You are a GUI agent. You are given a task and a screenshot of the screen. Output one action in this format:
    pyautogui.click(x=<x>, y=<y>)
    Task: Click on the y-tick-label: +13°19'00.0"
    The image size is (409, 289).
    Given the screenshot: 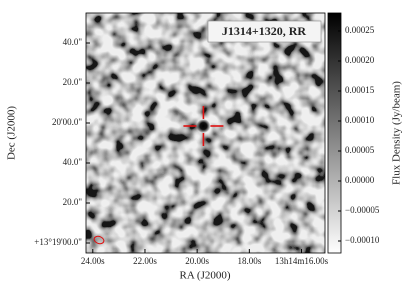 What is the action you would take?
    pyautogui.click(x=58, y=242)
    